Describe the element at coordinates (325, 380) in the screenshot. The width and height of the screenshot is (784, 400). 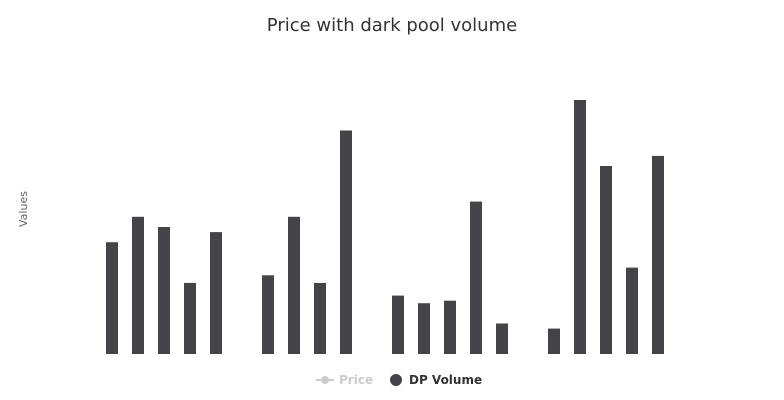
I see `legend-price-marker-icon` at that location.